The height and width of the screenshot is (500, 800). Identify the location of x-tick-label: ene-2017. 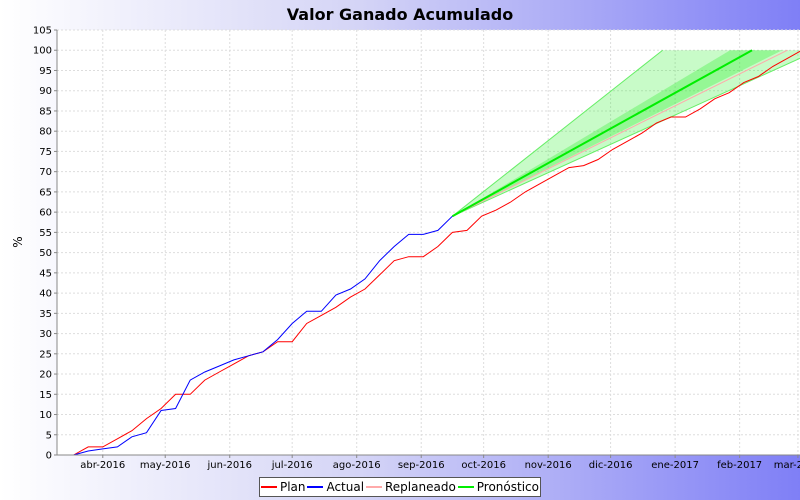
(675, 465).